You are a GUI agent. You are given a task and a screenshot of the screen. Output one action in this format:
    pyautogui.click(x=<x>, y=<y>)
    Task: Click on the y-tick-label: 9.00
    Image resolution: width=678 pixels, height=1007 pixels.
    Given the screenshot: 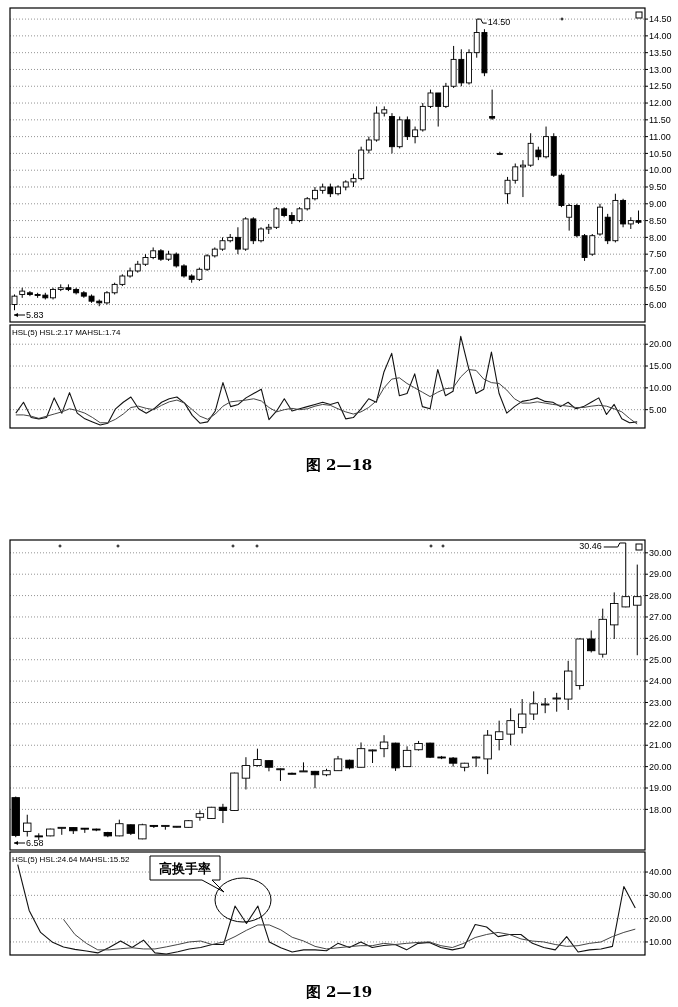 What is the action you would take?
    pyautogui.click(x=658, y=203)
    